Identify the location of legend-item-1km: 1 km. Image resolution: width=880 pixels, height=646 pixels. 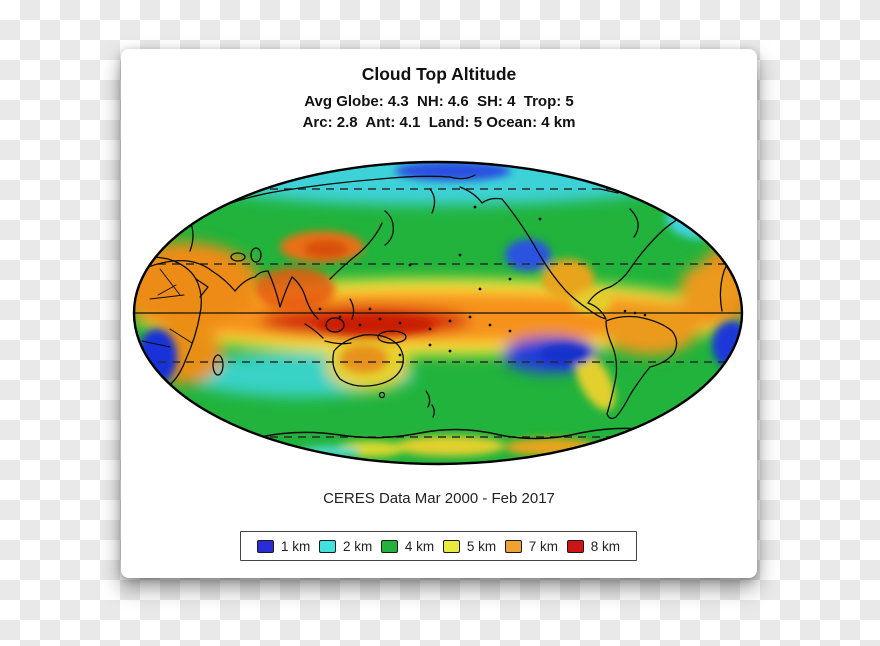
(283, 546).